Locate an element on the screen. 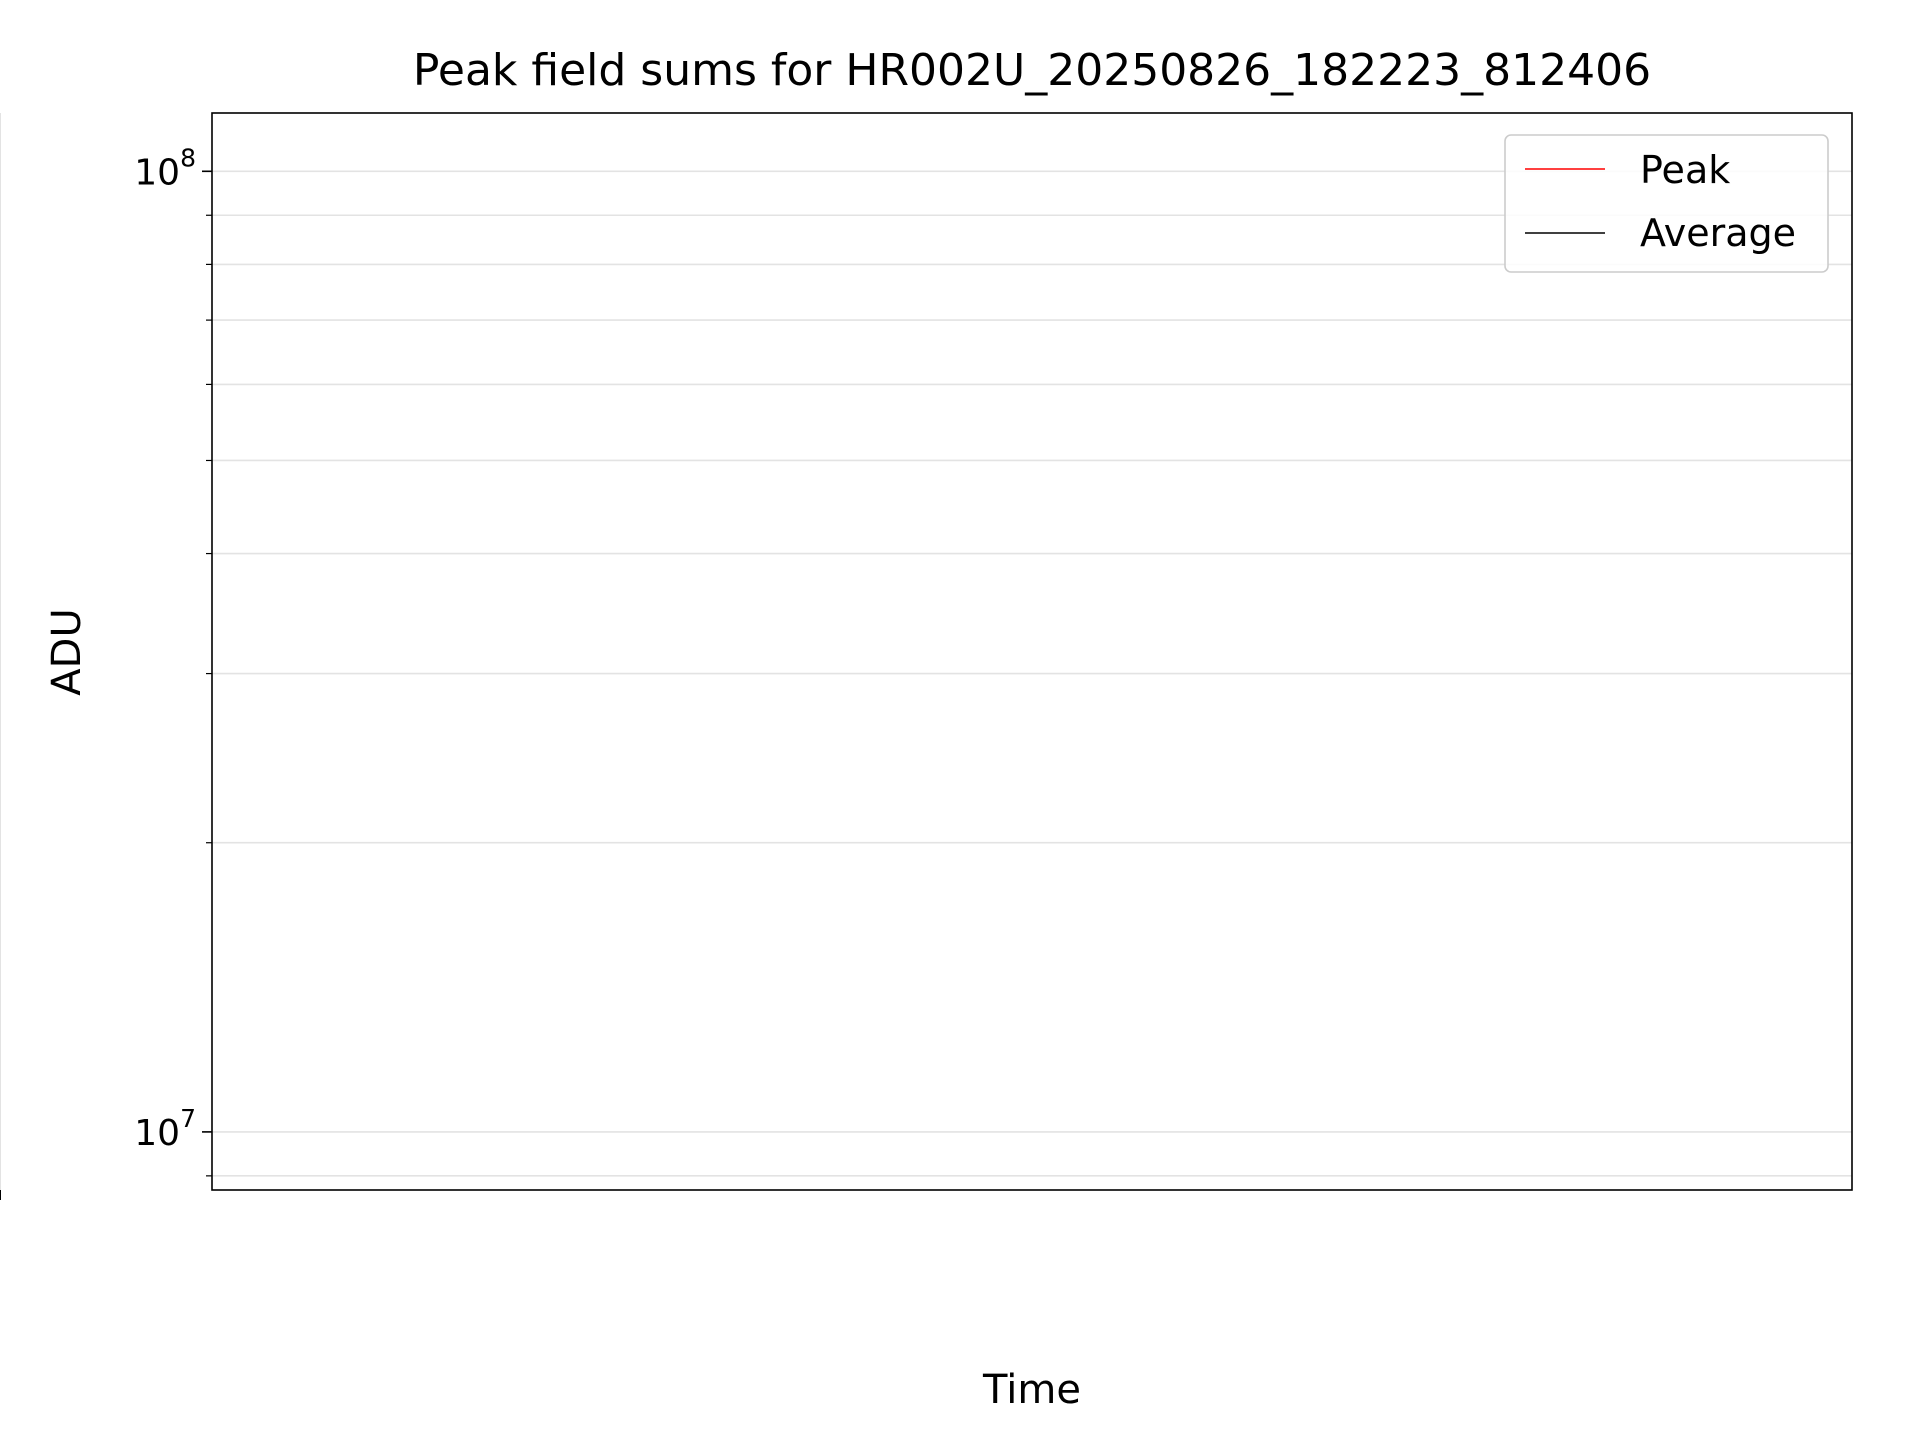 Image resolution: width=1920 pixels, height=1440 pixels. y-tick-label: 10⁸ is located at coordinates (165, 168).